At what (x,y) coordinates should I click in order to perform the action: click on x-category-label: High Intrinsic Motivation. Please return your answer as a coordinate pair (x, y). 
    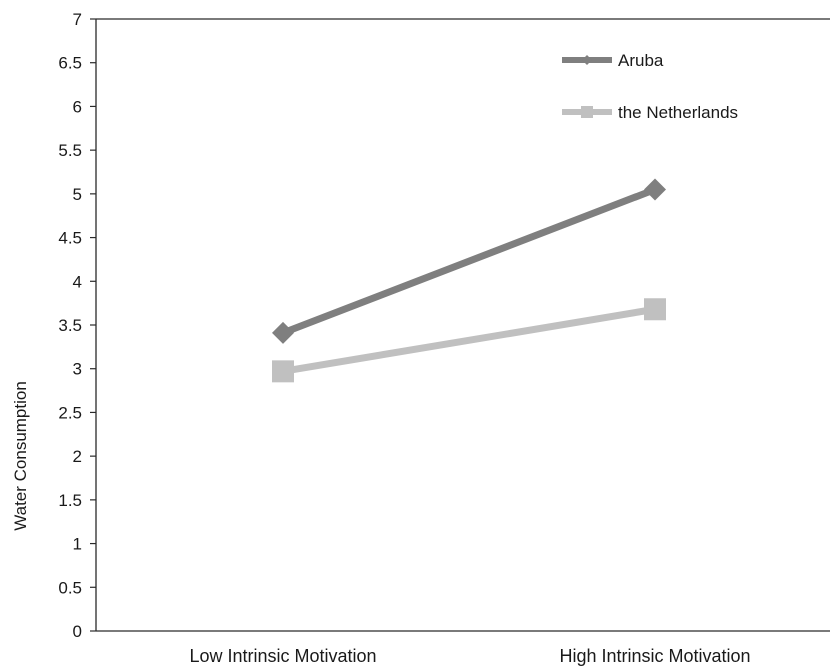
    Looking at the image, I should click on (654, 656).